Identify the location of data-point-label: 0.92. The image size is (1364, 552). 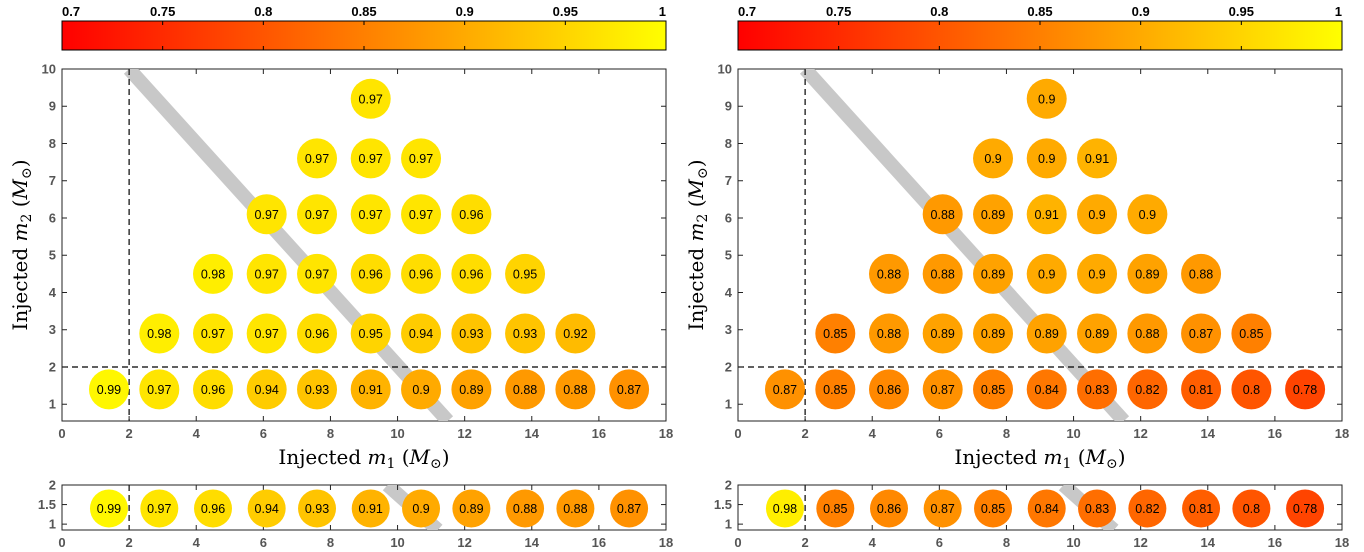
(575, 334).